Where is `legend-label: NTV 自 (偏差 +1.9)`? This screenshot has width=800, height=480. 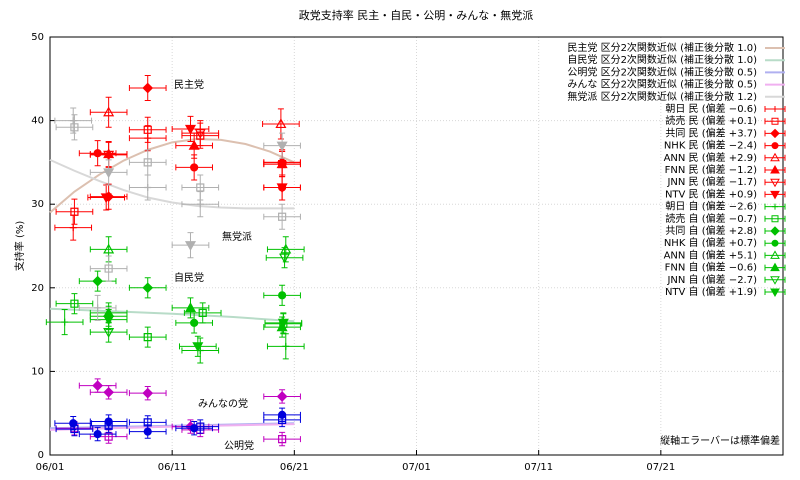 legend-label: NTV 自 (偏差 +1.9) is located at coordinates (711, 291).